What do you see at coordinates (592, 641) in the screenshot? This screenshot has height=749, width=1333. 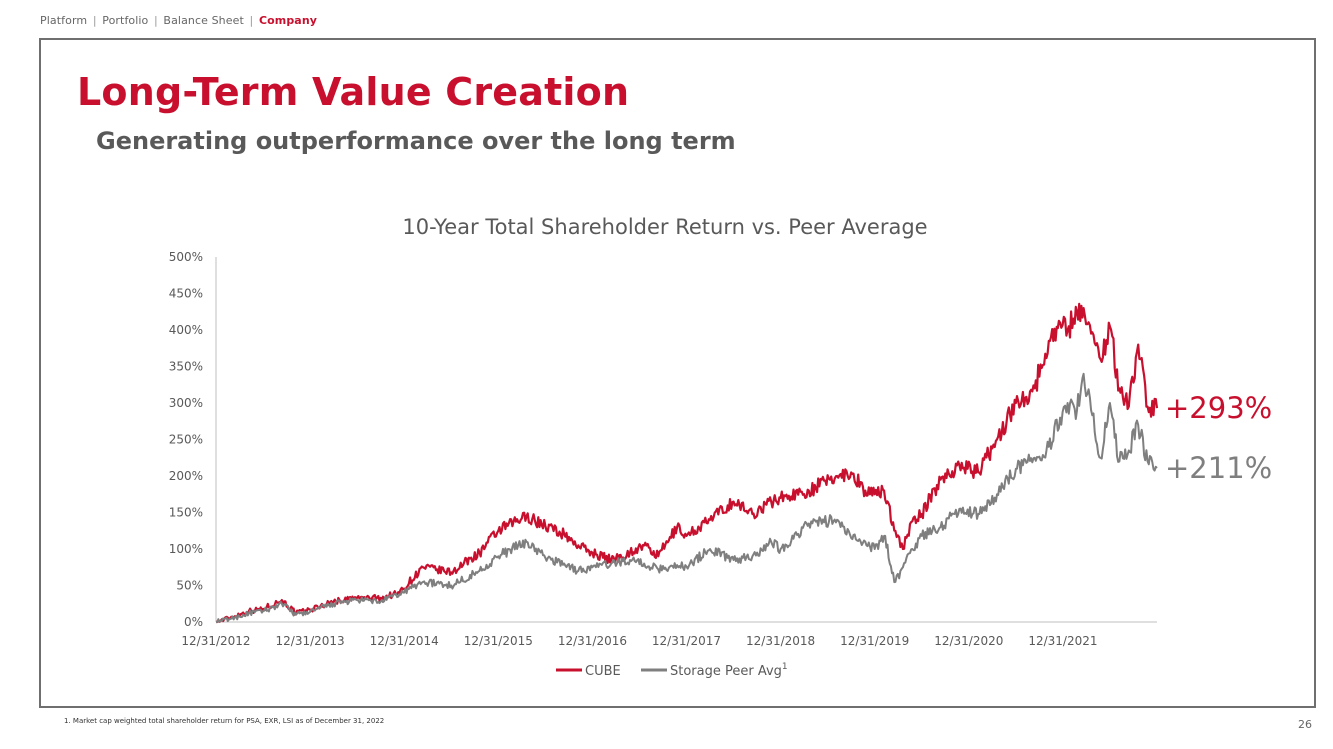 I see `x-tick-label: 12/31/2016` at bounding box center [592, 641].